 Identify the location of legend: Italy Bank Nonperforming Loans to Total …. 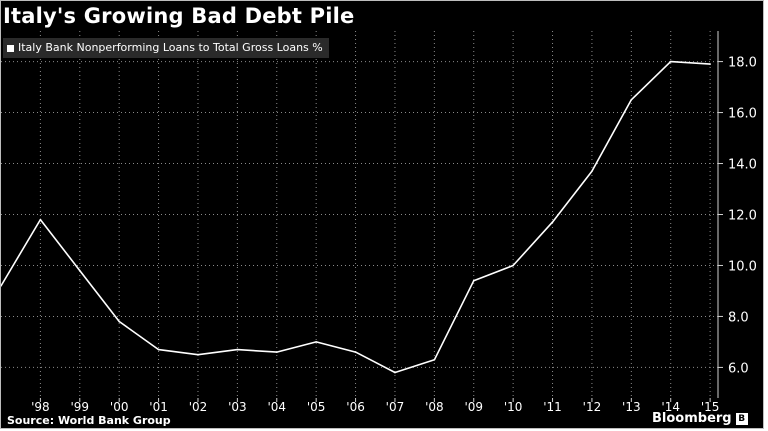
(166, 48).